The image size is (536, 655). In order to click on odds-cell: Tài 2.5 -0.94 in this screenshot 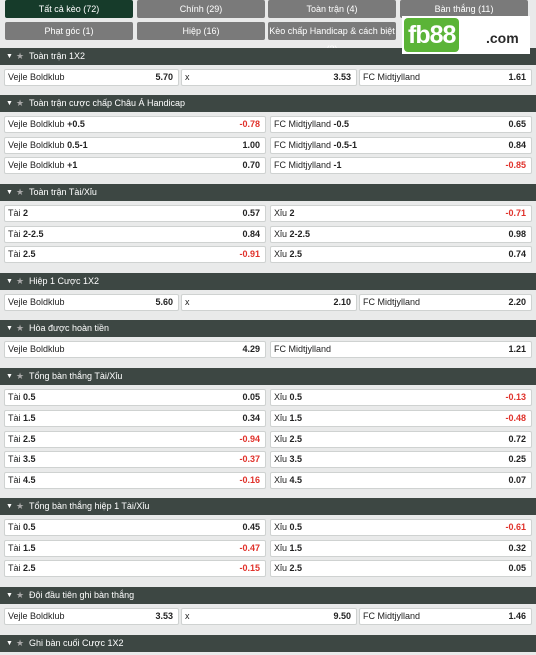, I will do `click(135, 439)`.